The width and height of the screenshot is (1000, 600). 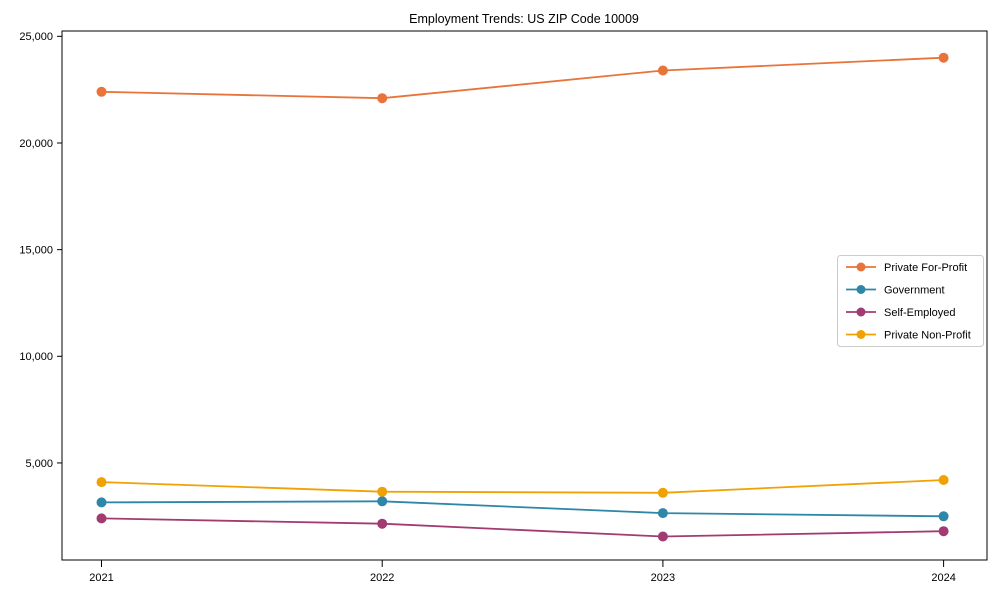 I want to click on legend-entry-self-employed: Self-Employed, so click(x=901, y=313).